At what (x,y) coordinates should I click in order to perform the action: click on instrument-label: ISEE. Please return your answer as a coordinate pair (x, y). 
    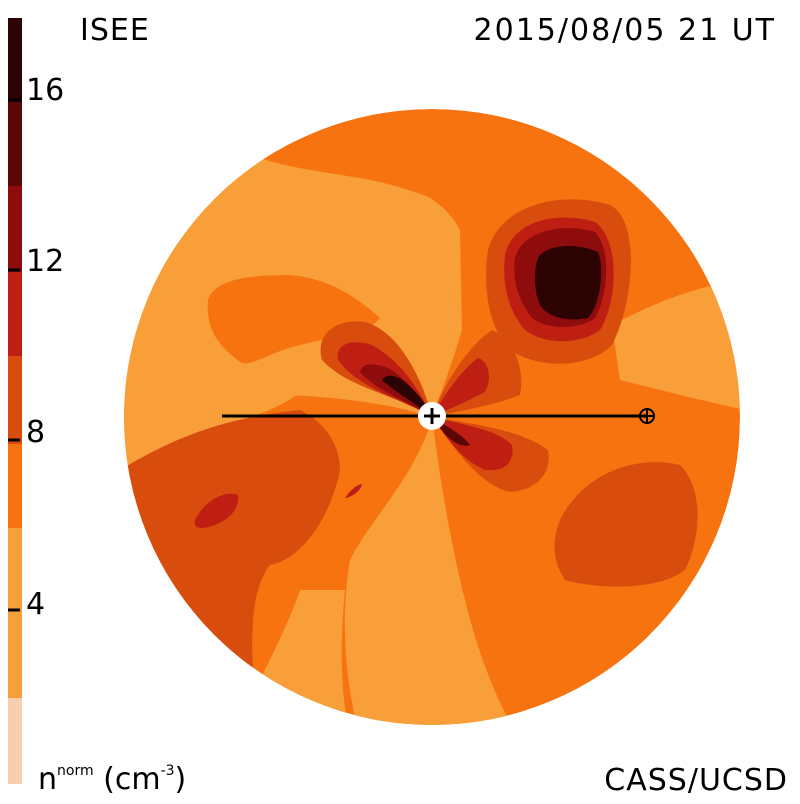
    Looking at the image, I should click on (115, 30).